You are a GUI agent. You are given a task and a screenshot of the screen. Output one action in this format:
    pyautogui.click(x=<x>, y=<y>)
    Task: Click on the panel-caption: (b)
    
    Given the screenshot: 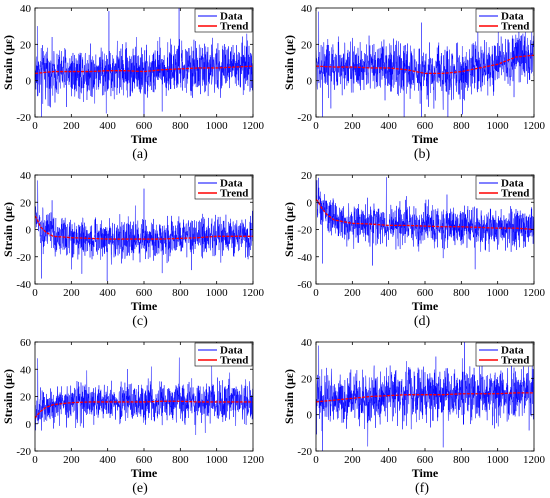 What is the action you would take?
    pyautogui.click(x=422, y=154)
    